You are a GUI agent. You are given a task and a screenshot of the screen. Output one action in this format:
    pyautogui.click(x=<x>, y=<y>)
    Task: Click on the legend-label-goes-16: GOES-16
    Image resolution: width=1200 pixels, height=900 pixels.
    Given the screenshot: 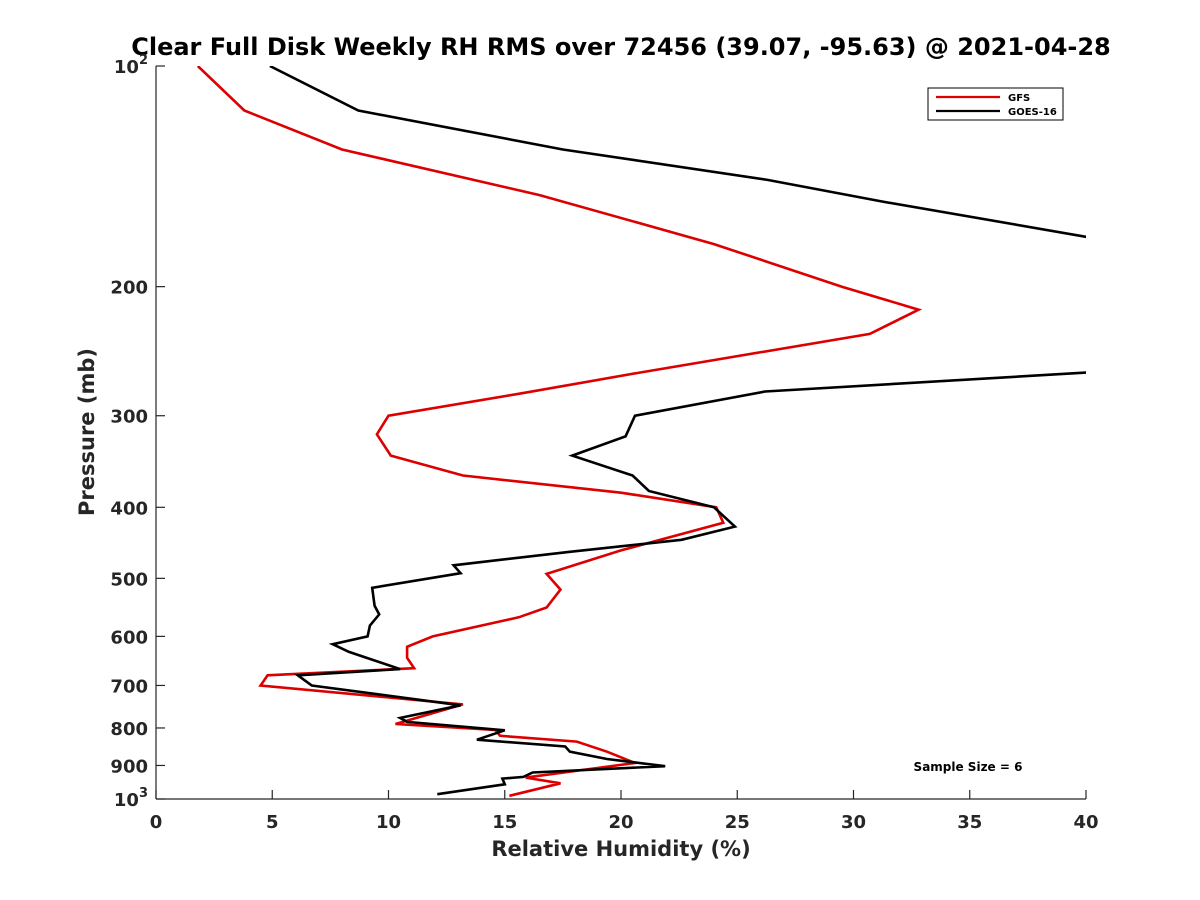 What is the action you would take?
    pyautogui.click(x=1032, y=112)
    